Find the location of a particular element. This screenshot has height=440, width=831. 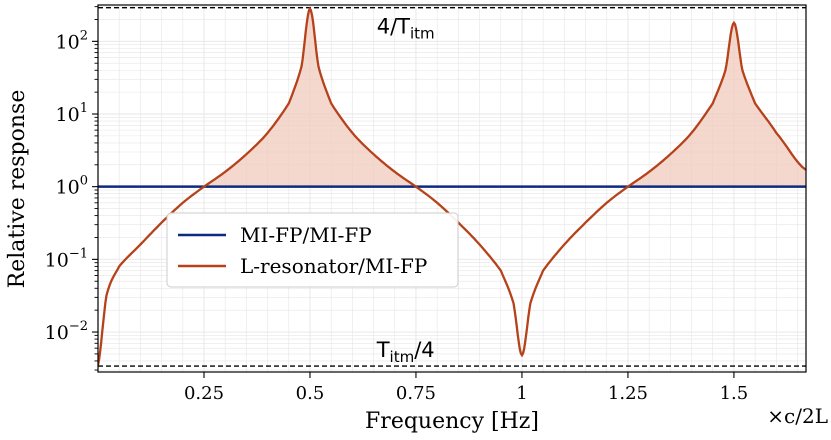

y-tick-label: 10² is located at coordinates (72, 40).